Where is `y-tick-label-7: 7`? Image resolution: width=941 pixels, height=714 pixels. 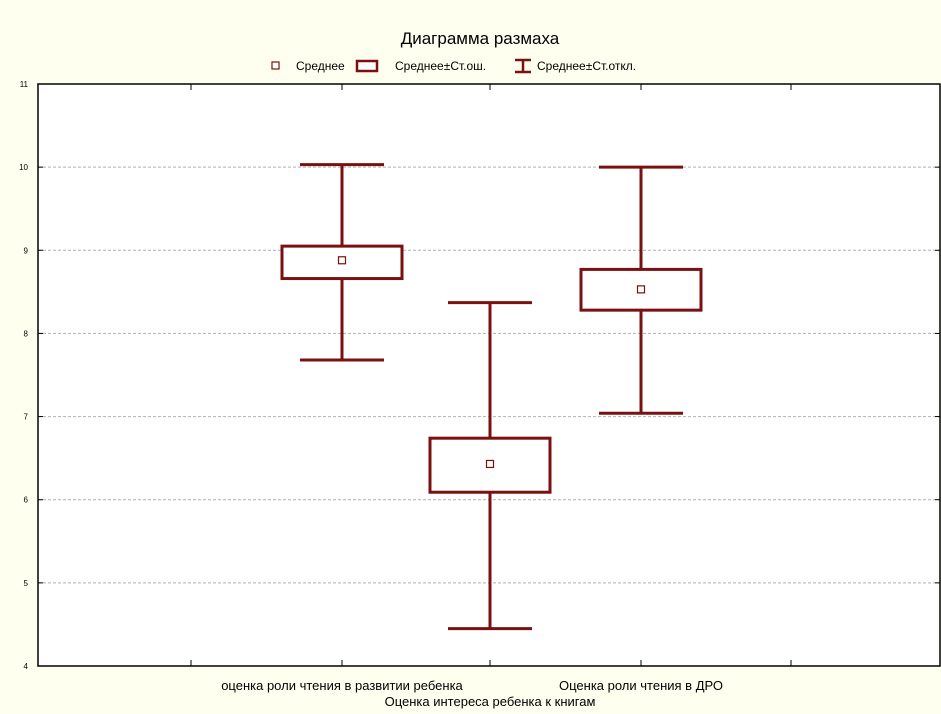
y-tick-label-7: 7 is located at coordinates (26, 417).